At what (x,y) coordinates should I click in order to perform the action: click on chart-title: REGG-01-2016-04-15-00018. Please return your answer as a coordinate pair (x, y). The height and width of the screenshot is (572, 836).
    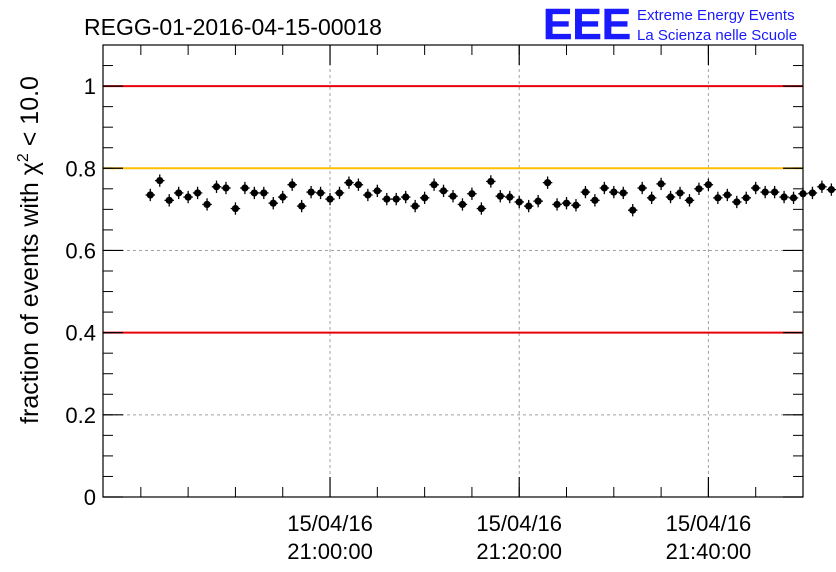
    Looking at the image, I should click on (233, 27).